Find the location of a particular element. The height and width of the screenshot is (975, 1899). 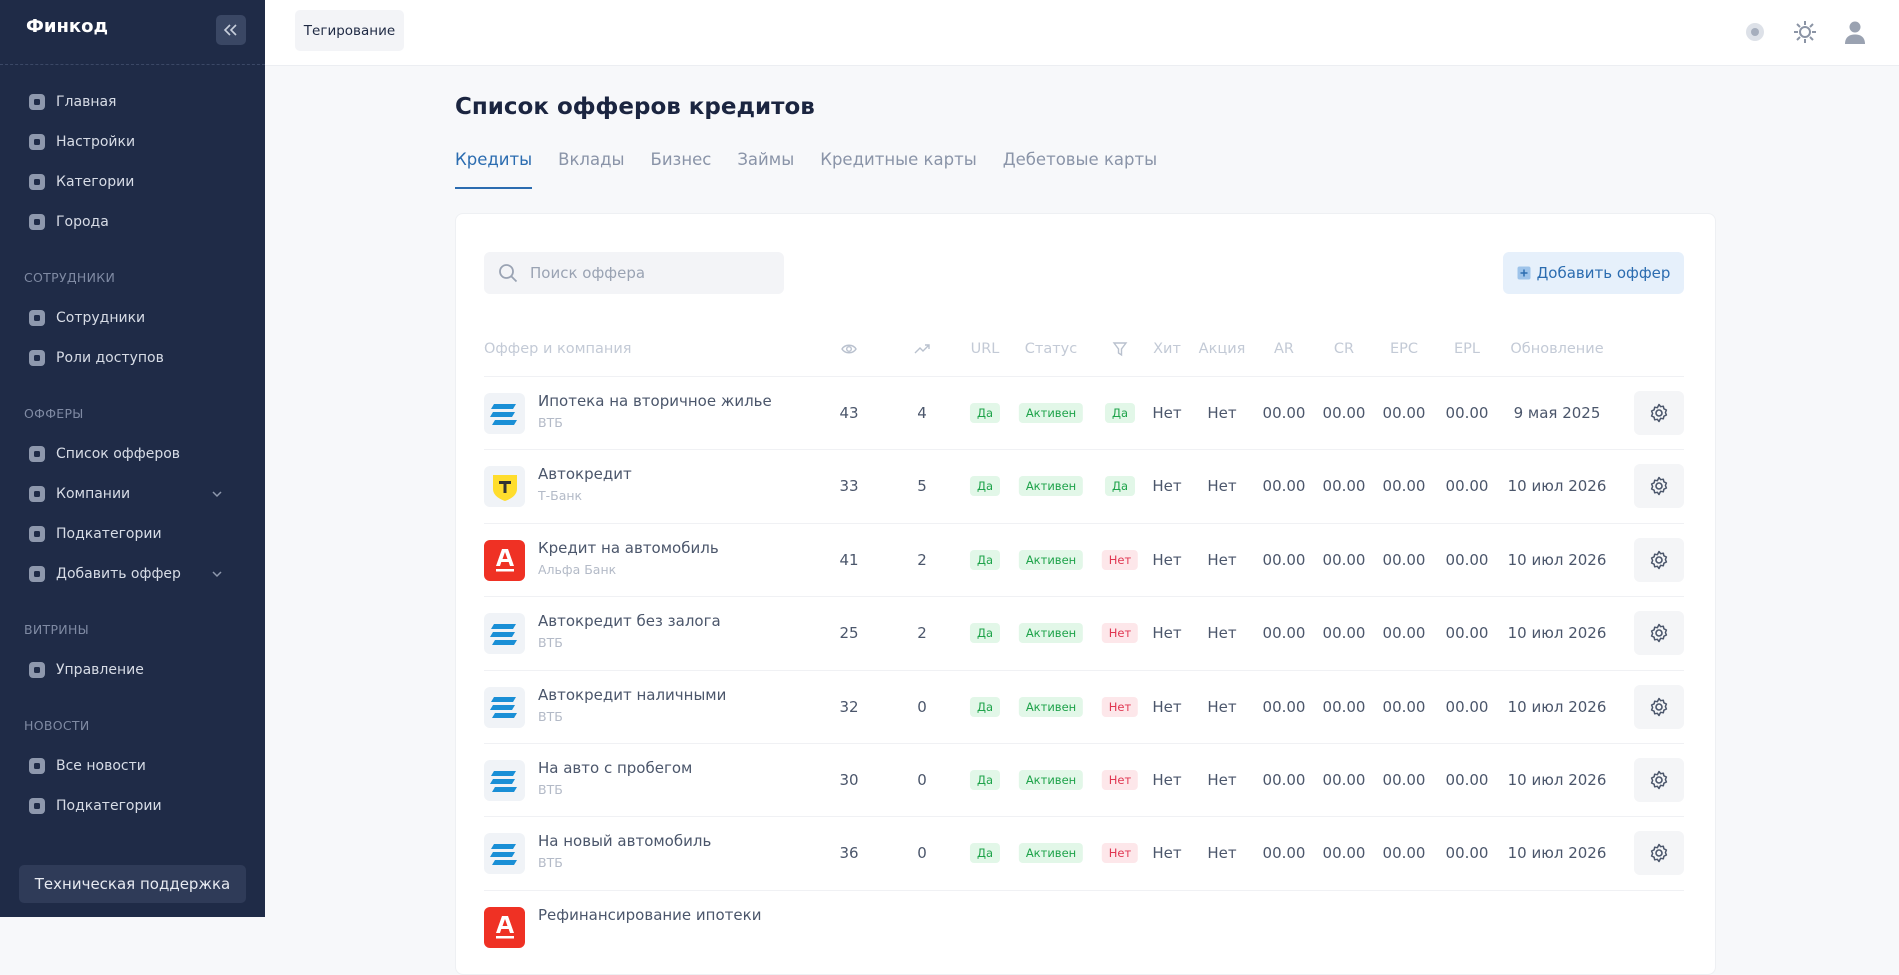

logo-graphic is located at coordinates (504, 560).